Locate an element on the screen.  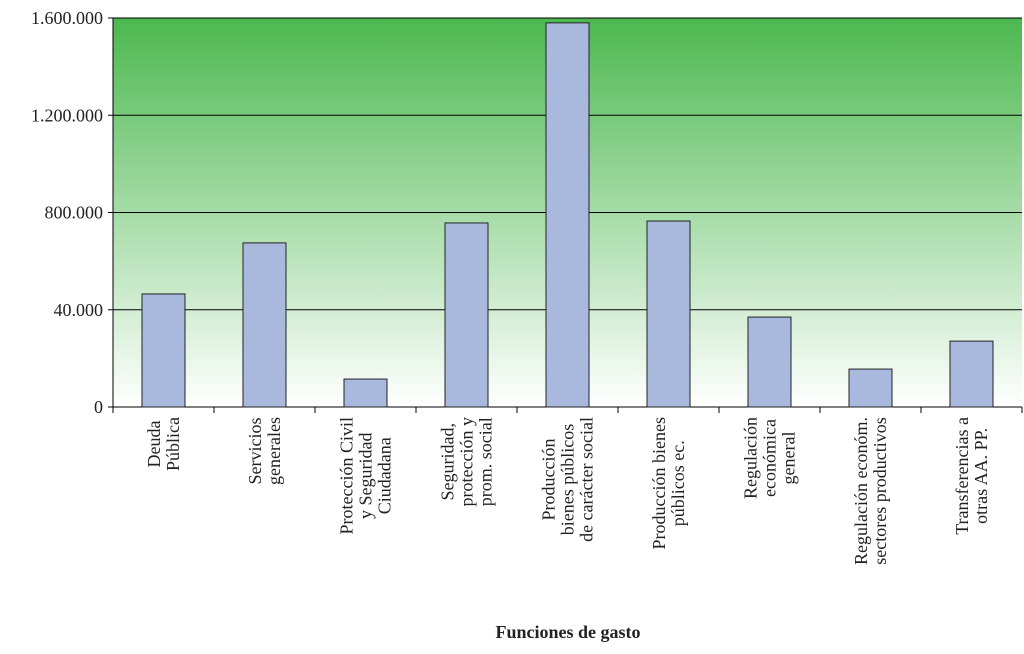
x-axis-title: Funciones de gasto is located at coordinates (567, 632).